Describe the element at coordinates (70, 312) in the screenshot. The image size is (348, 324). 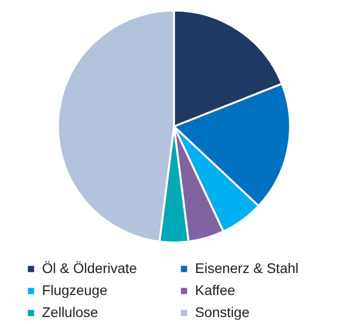
I see `legend-label: Zellulose` at that location.